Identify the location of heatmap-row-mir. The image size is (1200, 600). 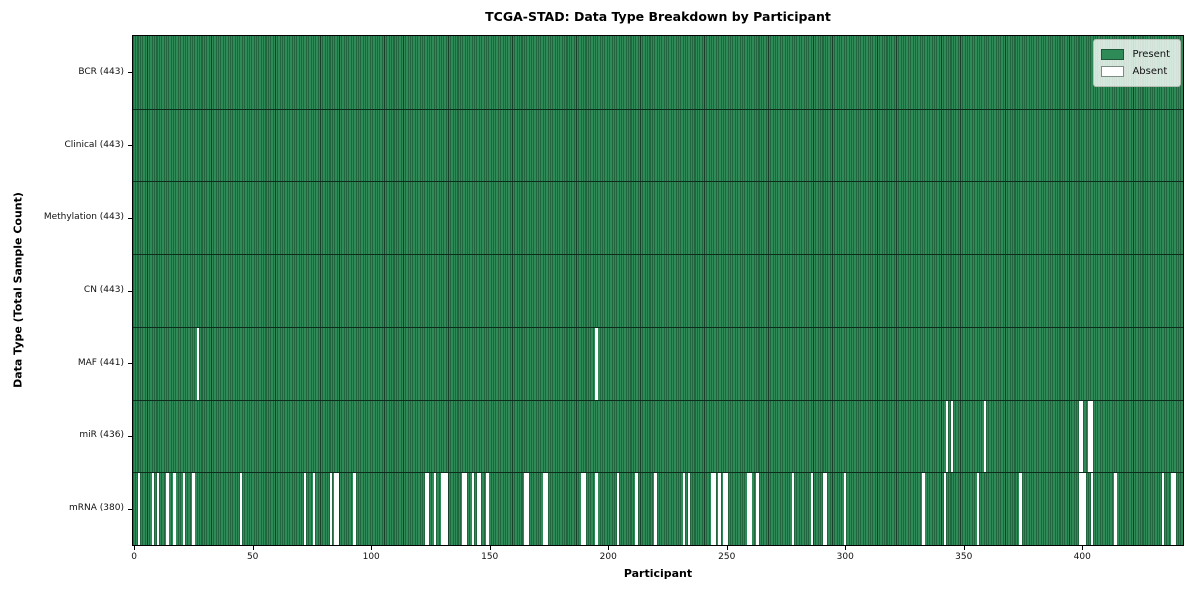
(658, 436).